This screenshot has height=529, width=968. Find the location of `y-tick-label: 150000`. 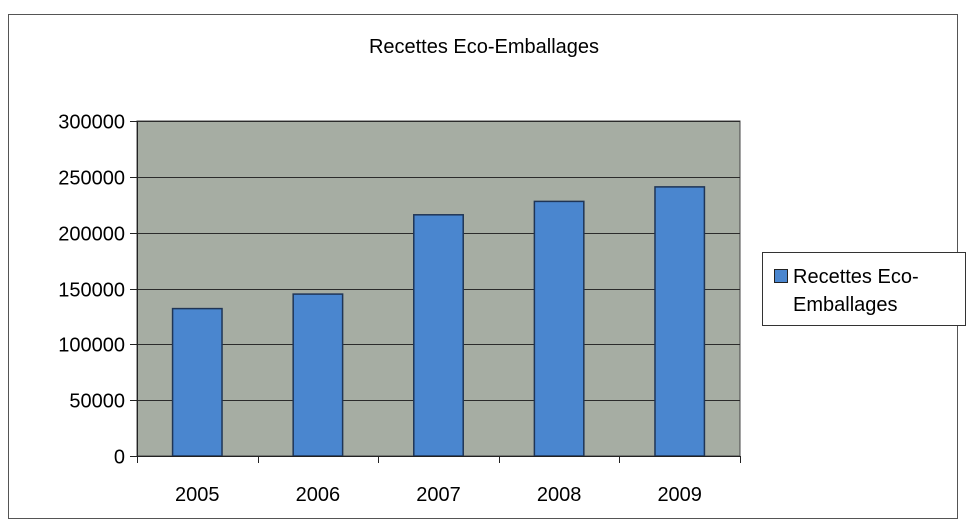

y-tick-label: 150000 is located at coordinates (91, 291).